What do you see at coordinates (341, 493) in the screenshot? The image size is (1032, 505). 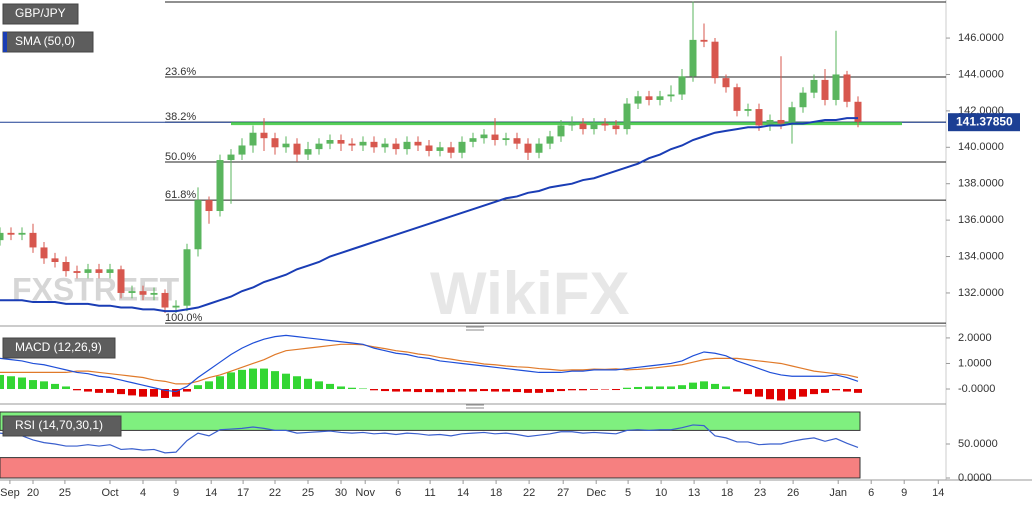 I see `x-tick-label: 30` at bounding box center [341, 493].